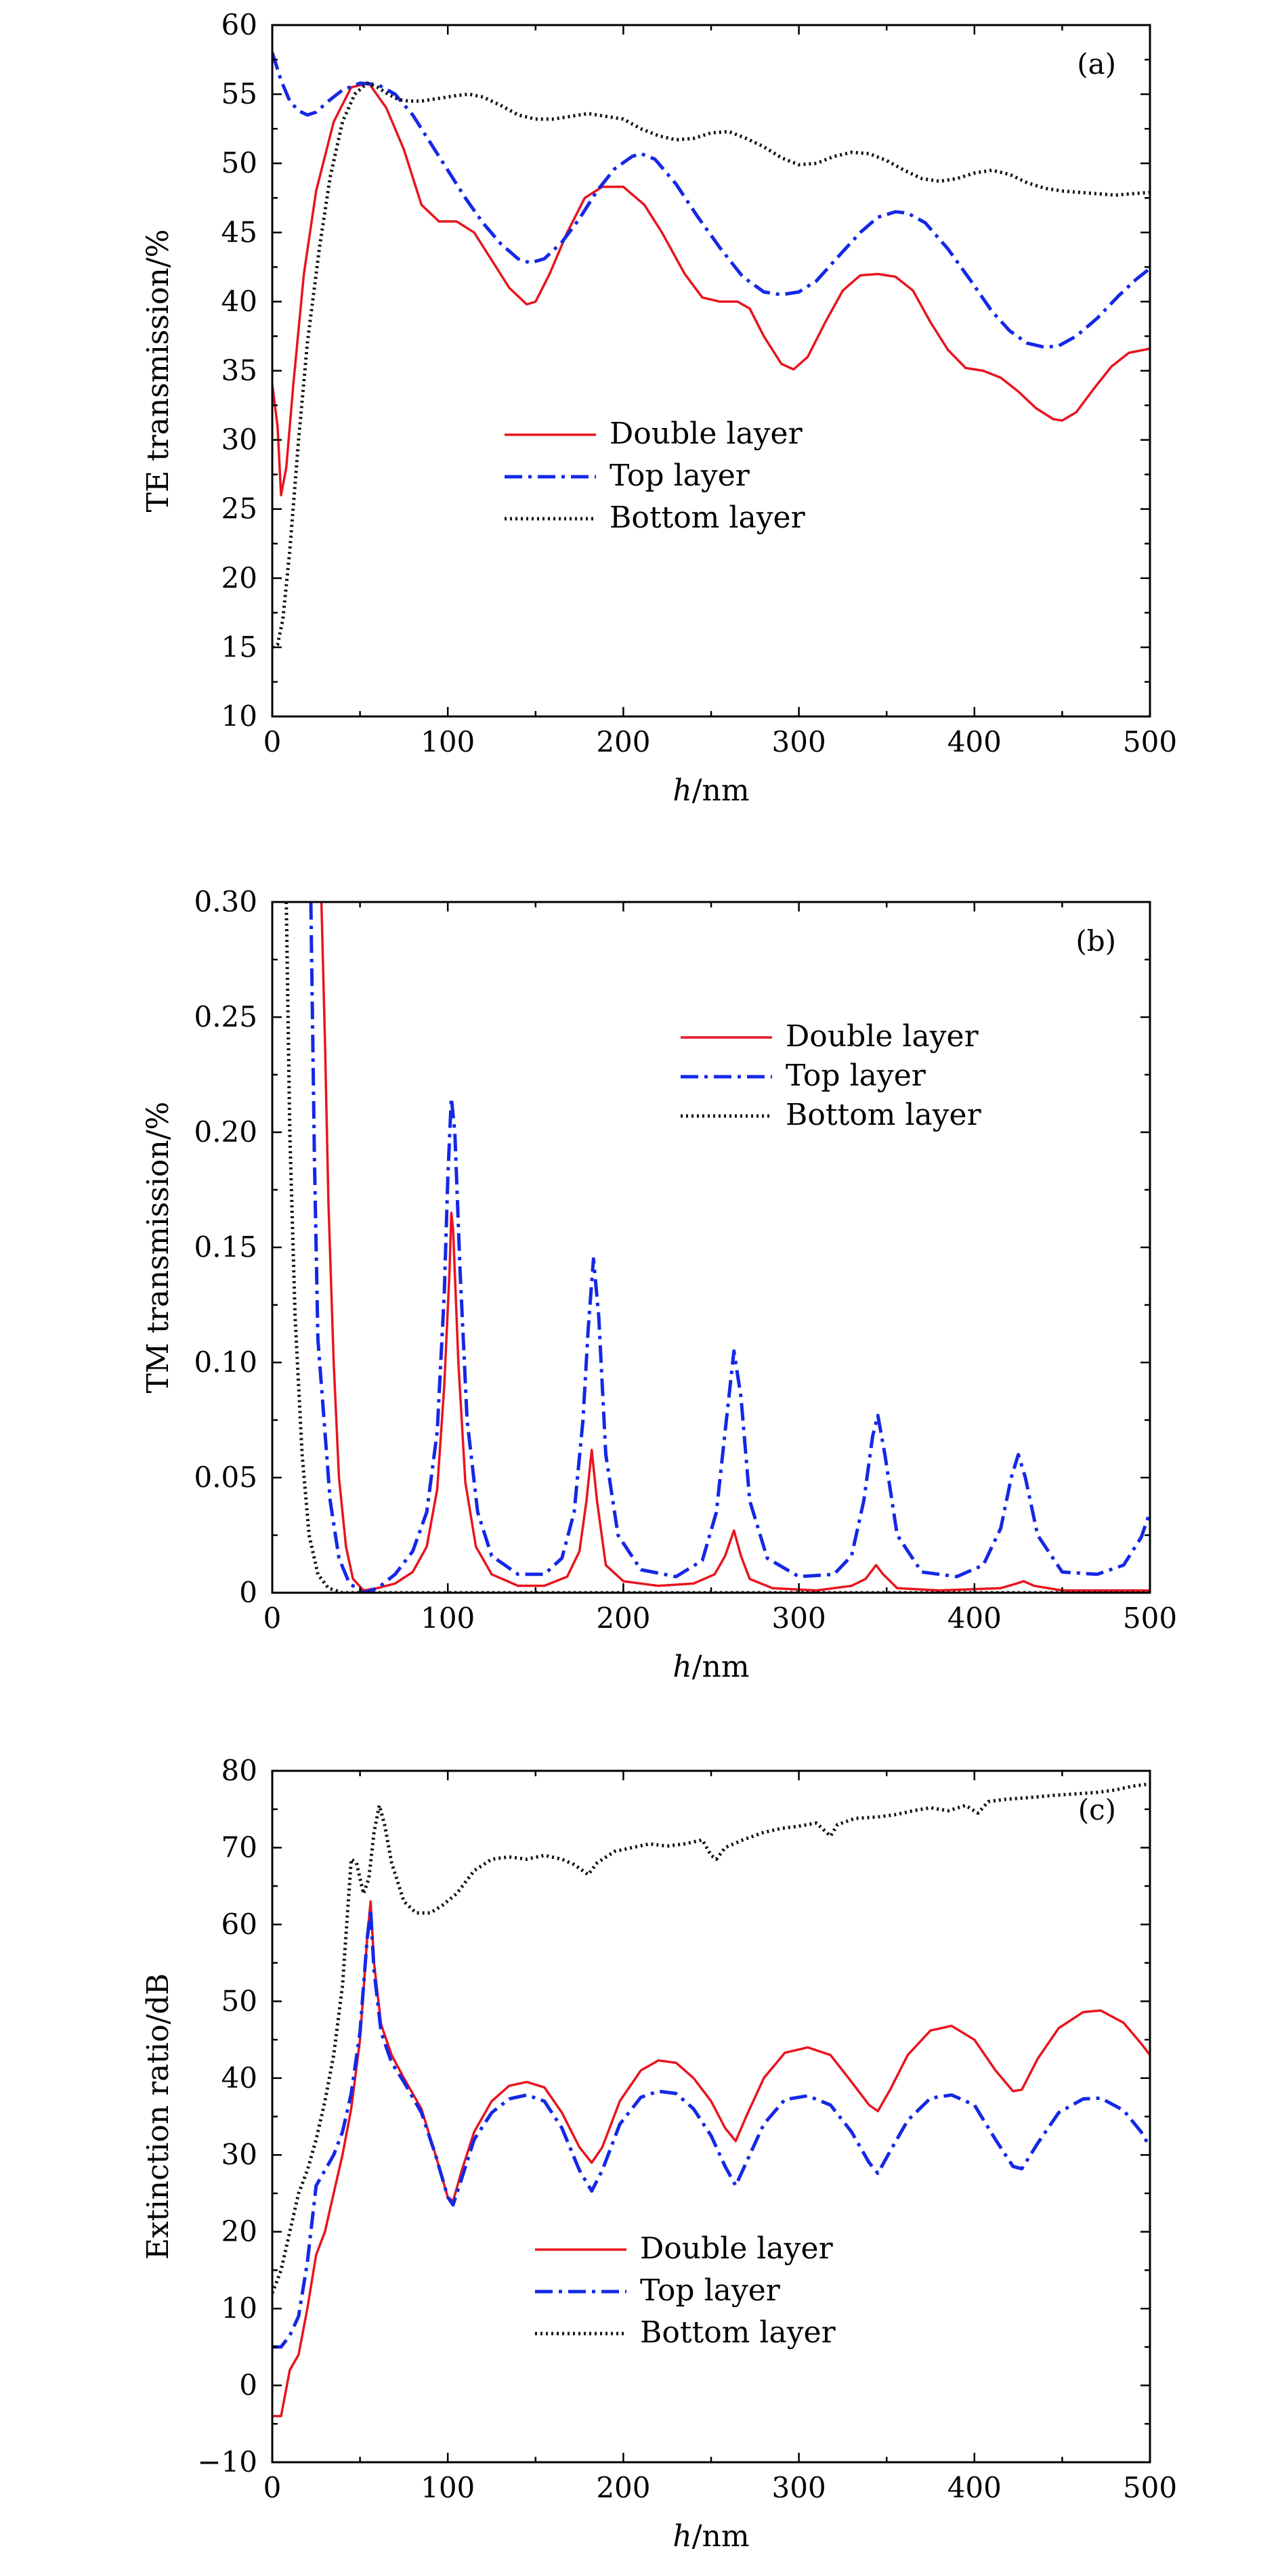  I want to click on y-axis-label: Extinction ratio/dB, so click(158, 2116).